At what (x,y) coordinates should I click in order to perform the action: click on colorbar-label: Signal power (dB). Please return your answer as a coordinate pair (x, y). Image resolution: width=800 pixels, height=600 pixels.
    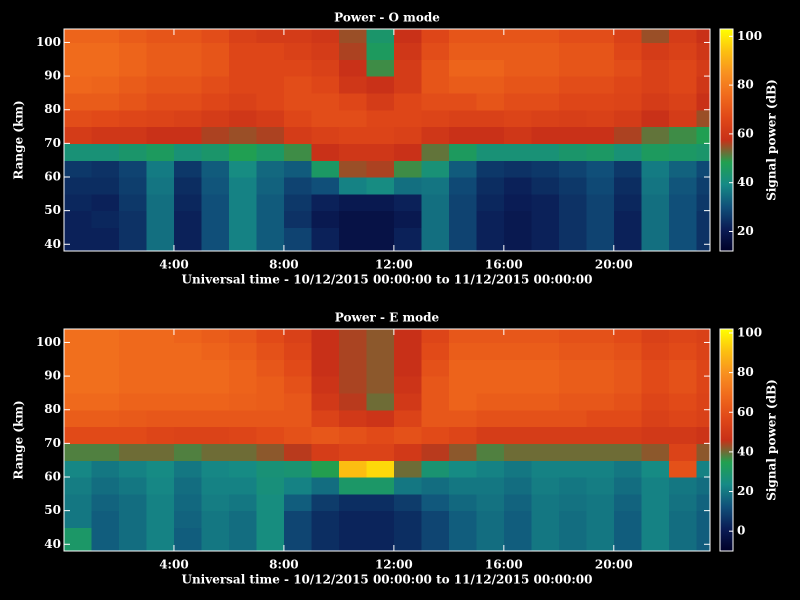
    Looking at the image, I should click on (772, 440).